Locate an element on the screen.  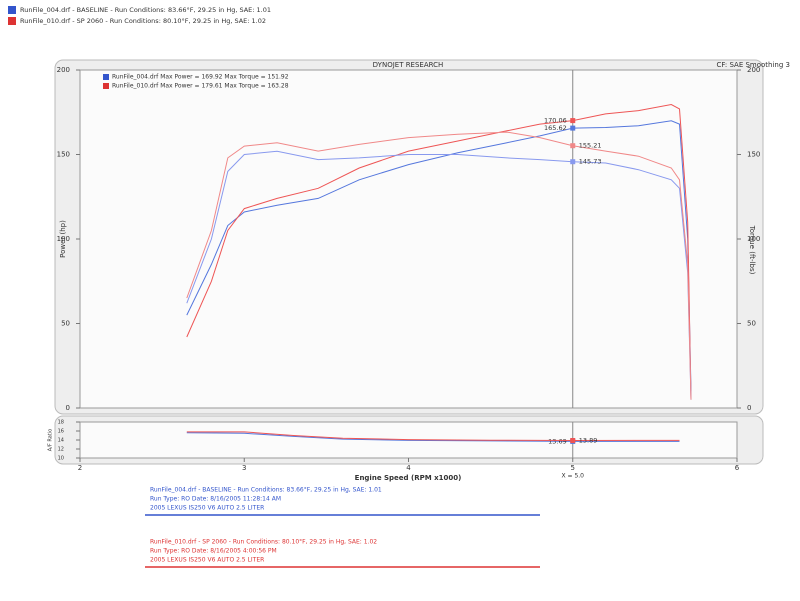
y-tick-label: 16 is located at coordinates (61, 432).